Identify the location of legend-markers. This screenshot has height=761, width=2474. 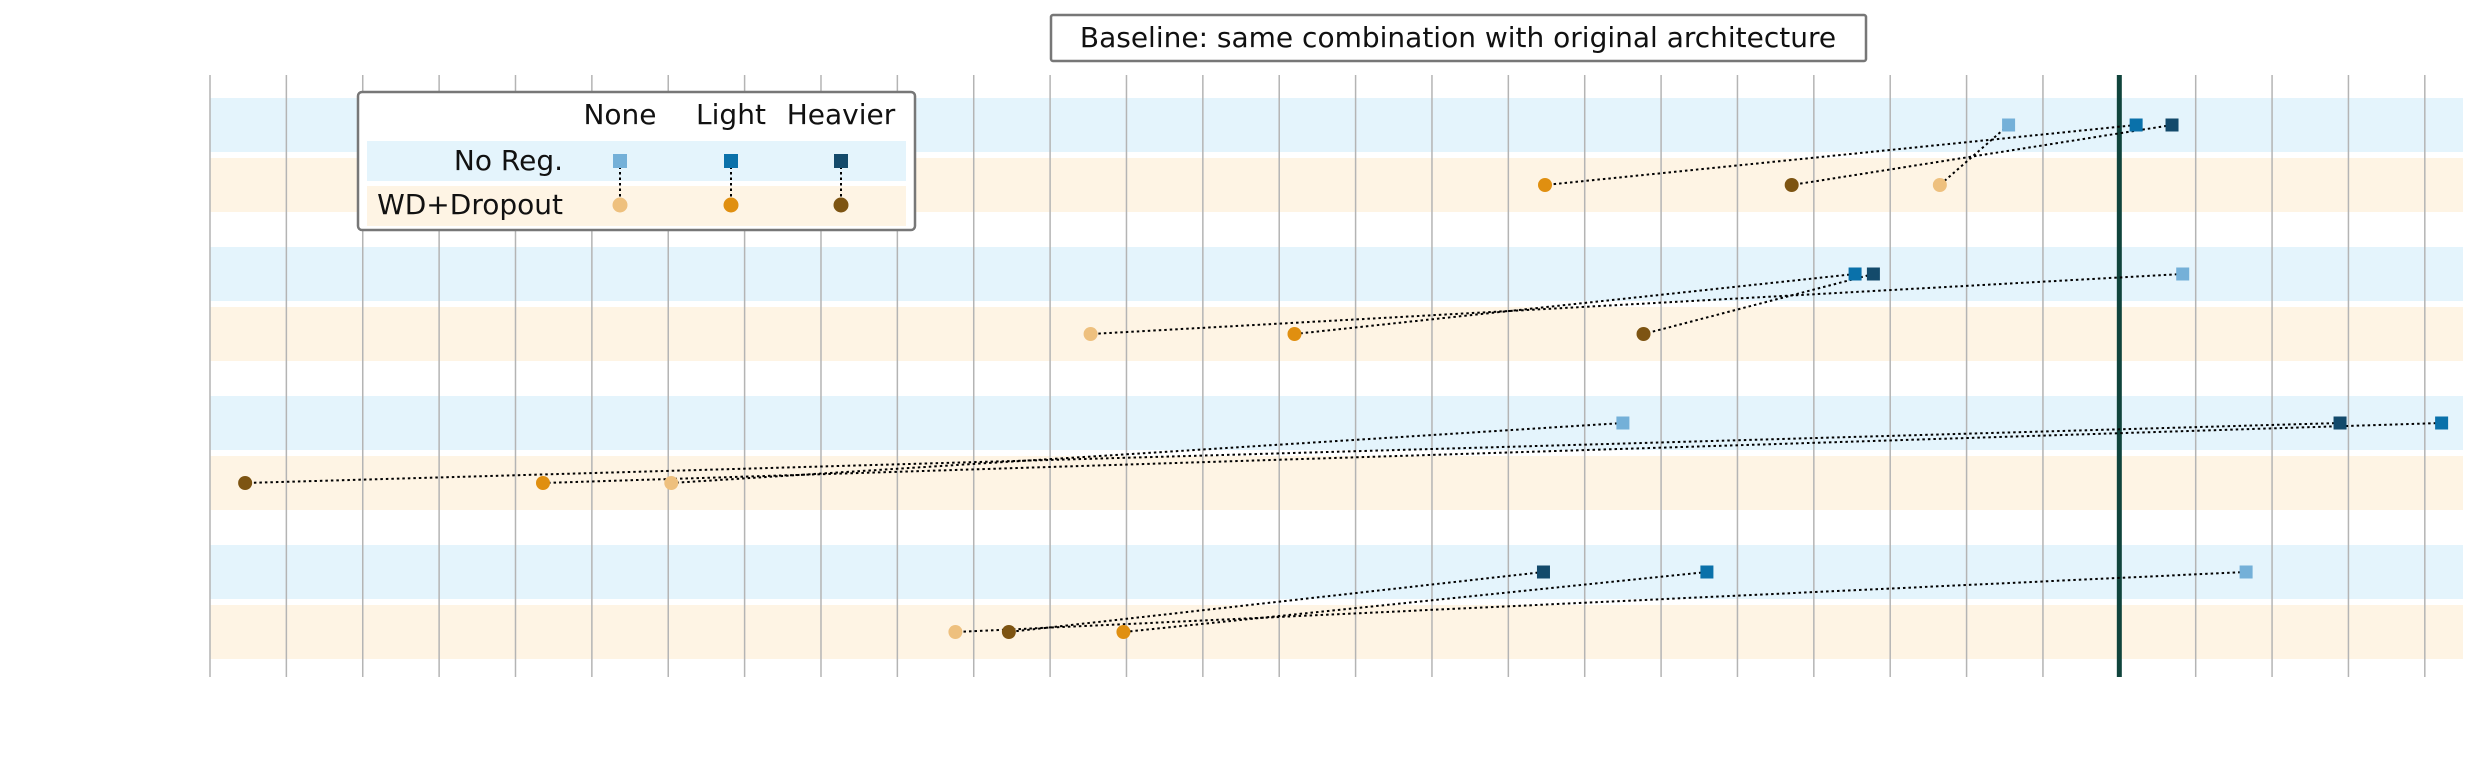
(730, 183).